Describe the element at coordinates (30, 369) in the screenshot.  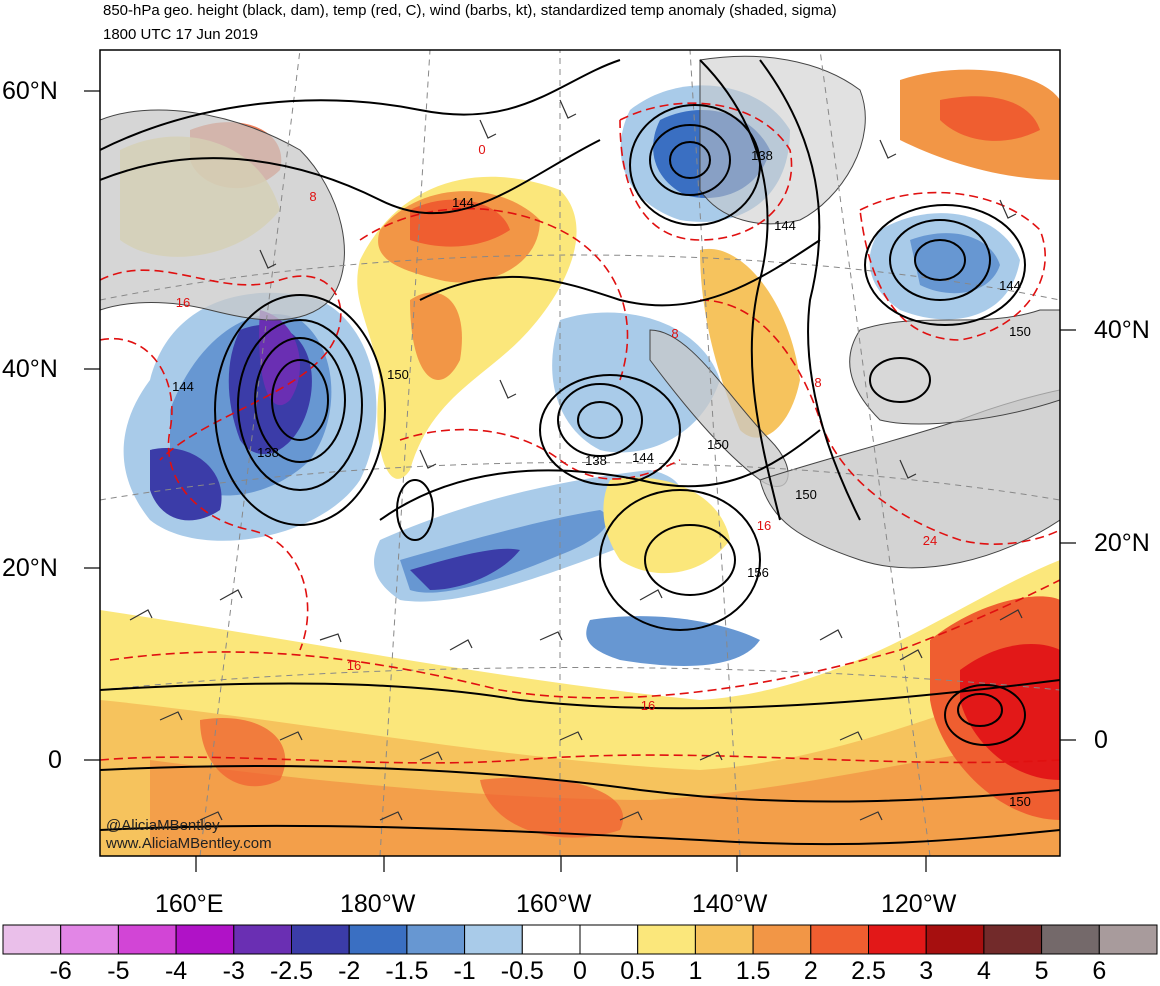
I see `lat-label-40n: 40°N` at that location.